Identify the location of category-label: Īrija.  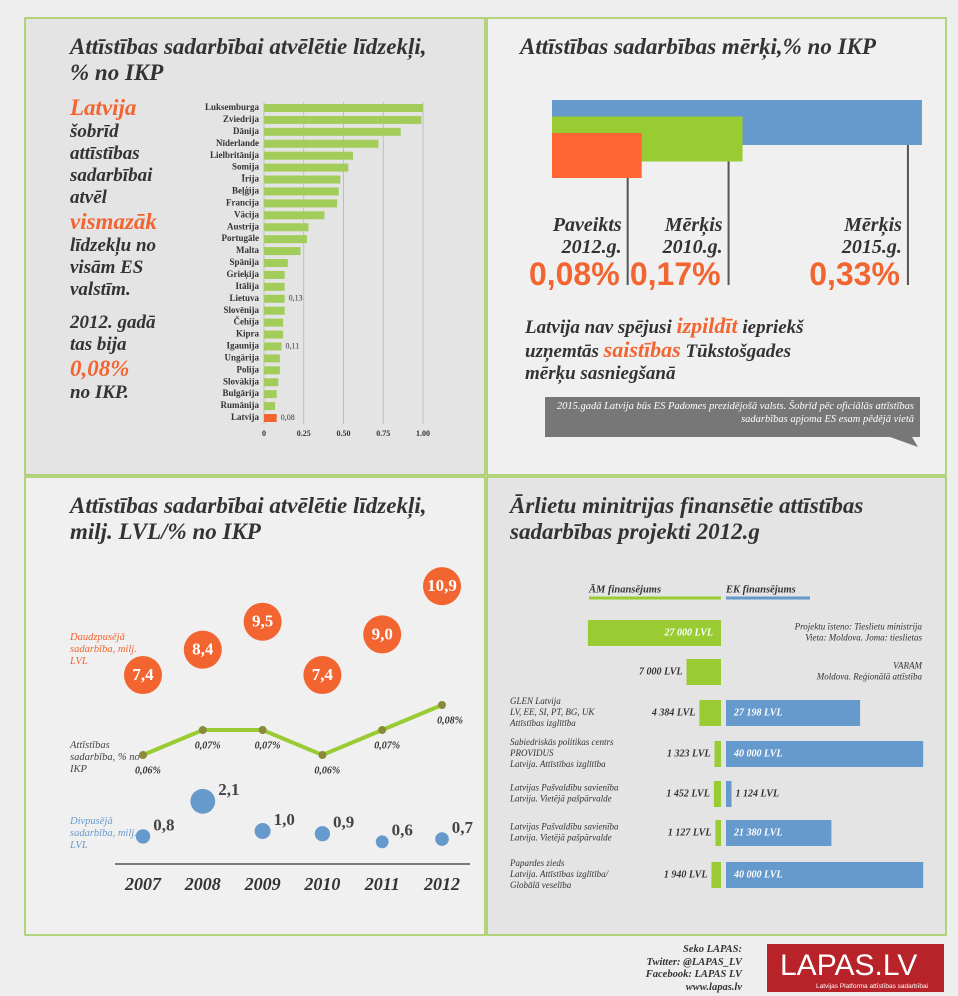
(251, 179).